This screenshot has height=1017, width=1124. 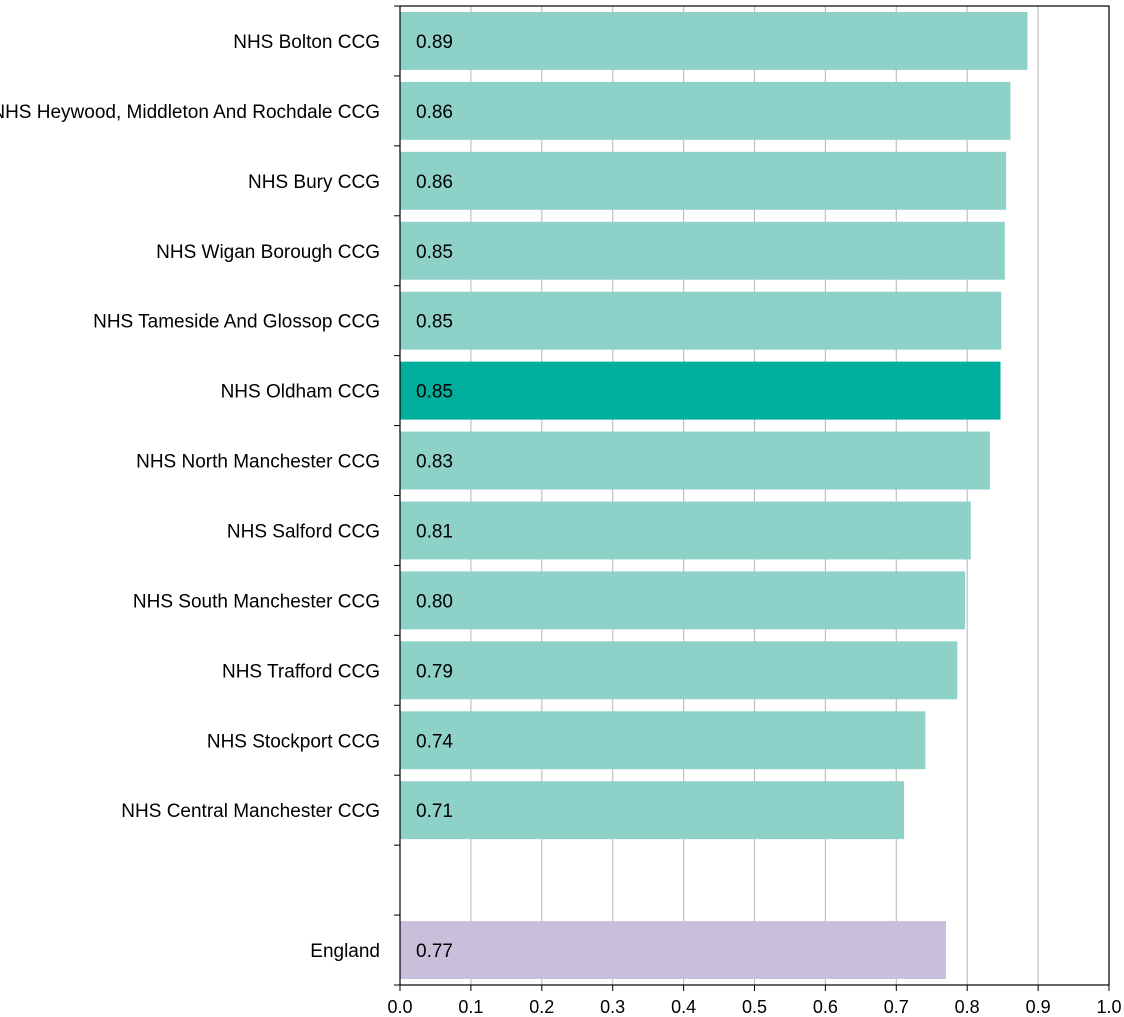 I want to click on value-label-nhs-south-manchester-ccg: 0.80, so click(x=434, y=601).